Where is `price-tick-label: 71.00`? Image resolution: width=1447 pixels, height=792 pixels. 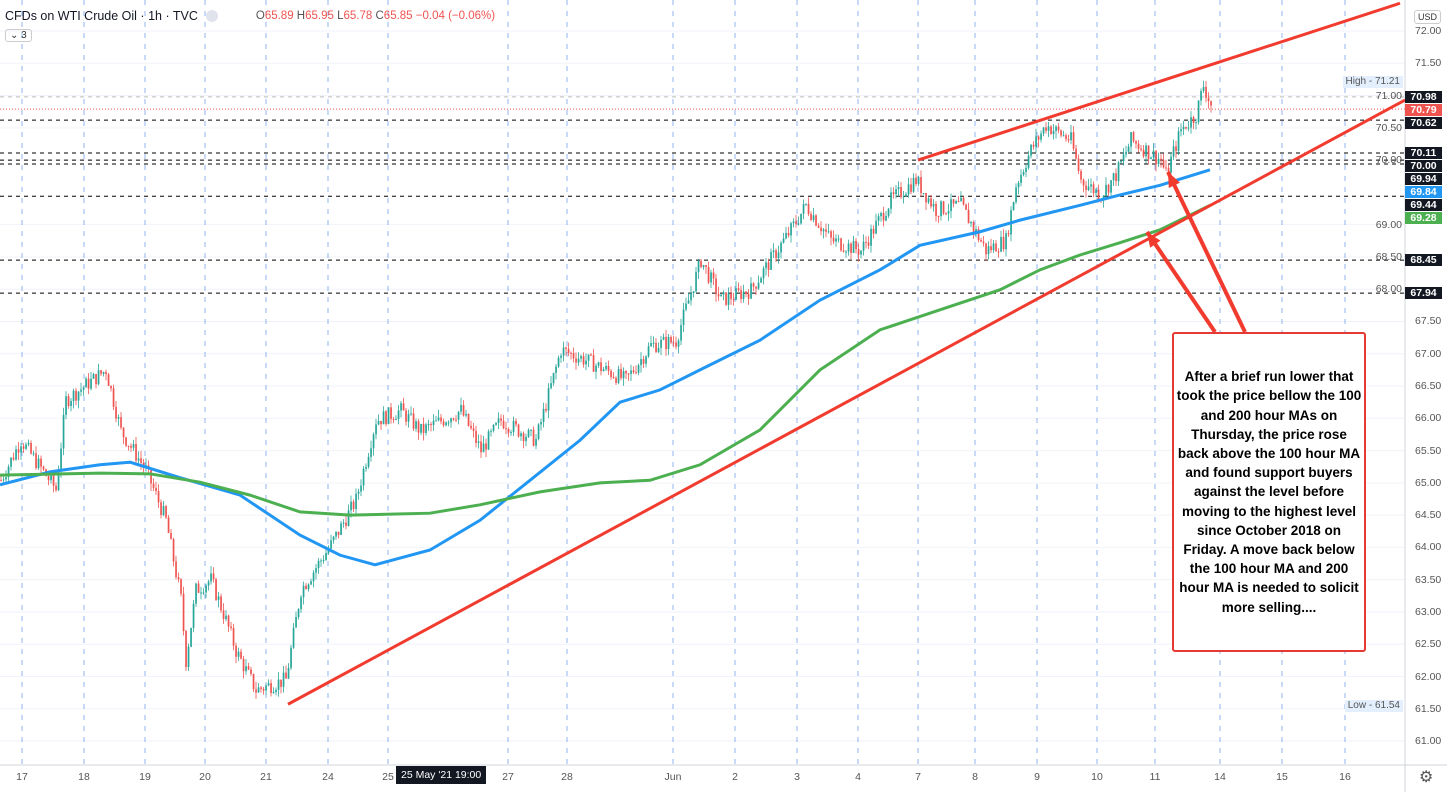
price-tick-label: 71.00 is located at coordinates (1388, 95).